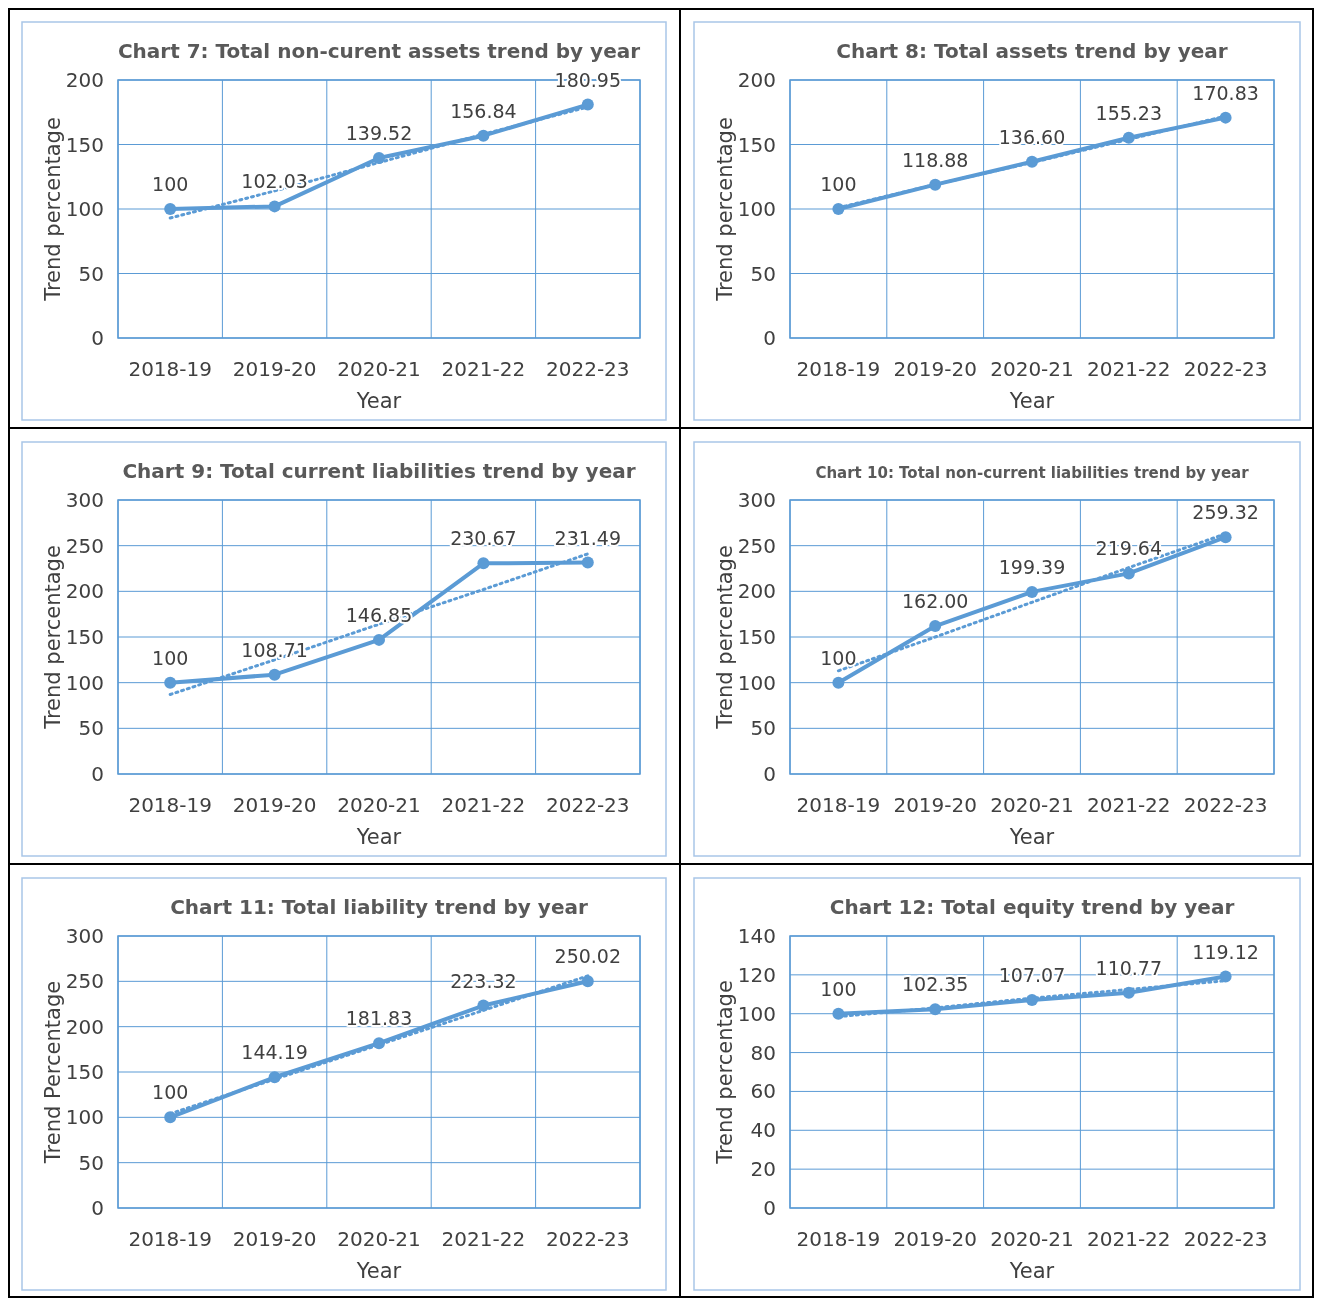 Image resolution: width=1322 pixels, height=1301 pixels. I want to click on y-tick-label: 80, so click(763, 1052).